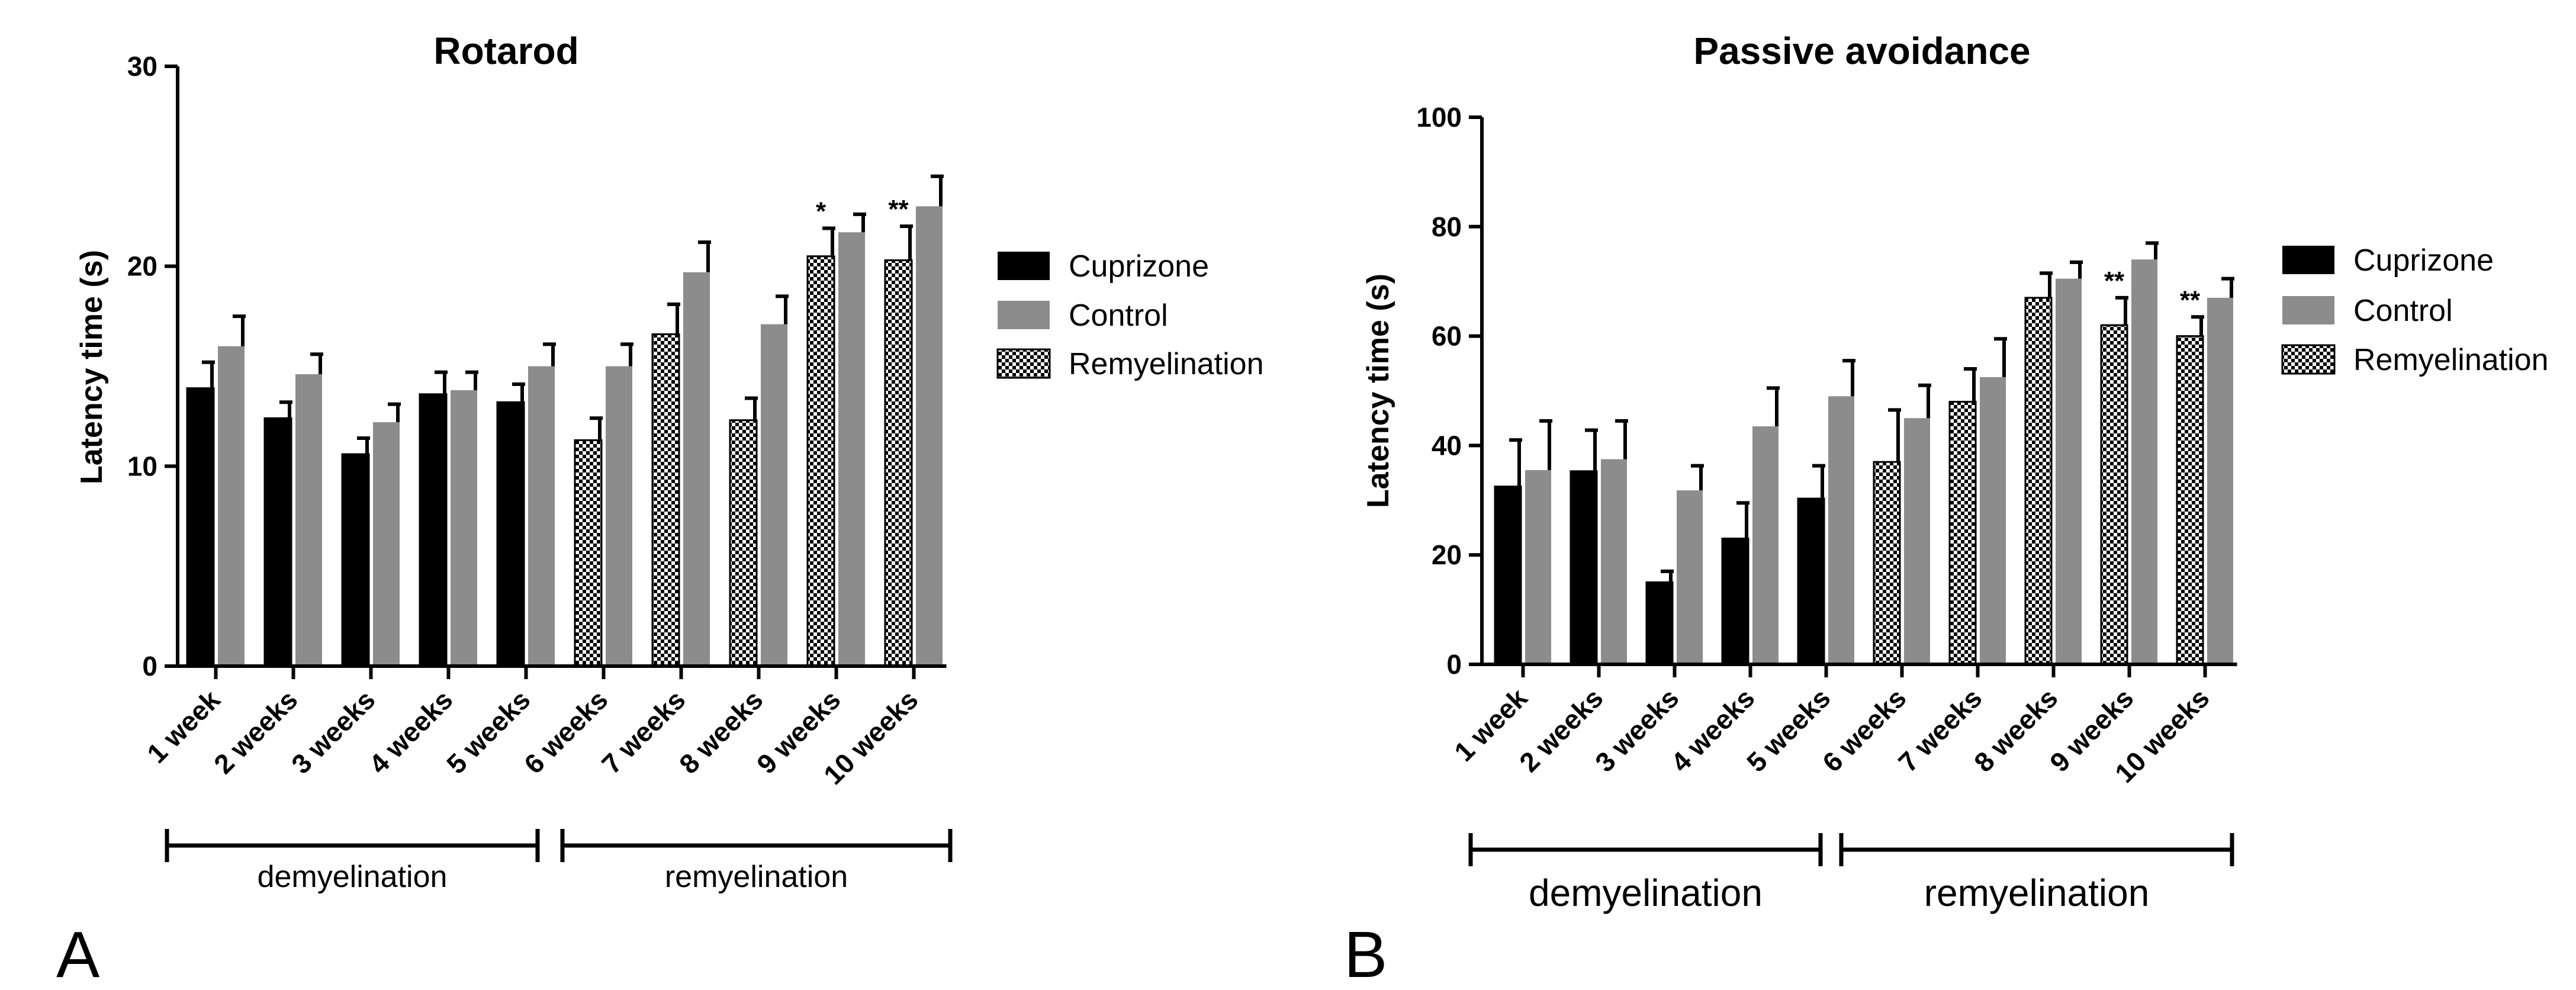  What do you see at coordinates (1447, 336) in the screenshot?
I see `y-tick-label: 60` at bounding box center [1447, 336].